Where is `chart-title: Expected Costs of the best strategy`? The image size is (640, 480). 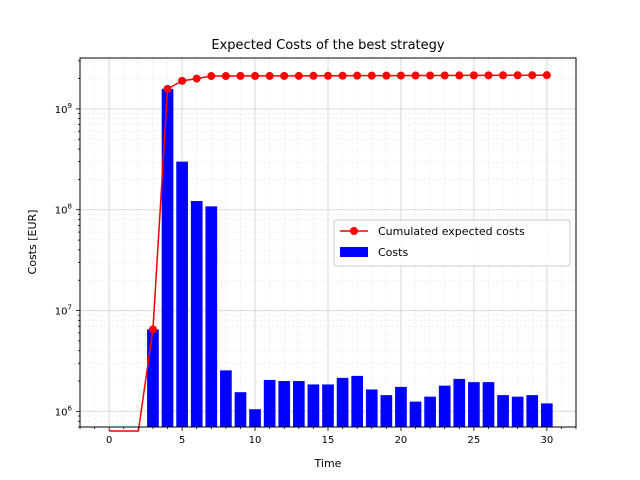 chart-title: Expected Costs of the best strategy is located at coordinates (328, 45).